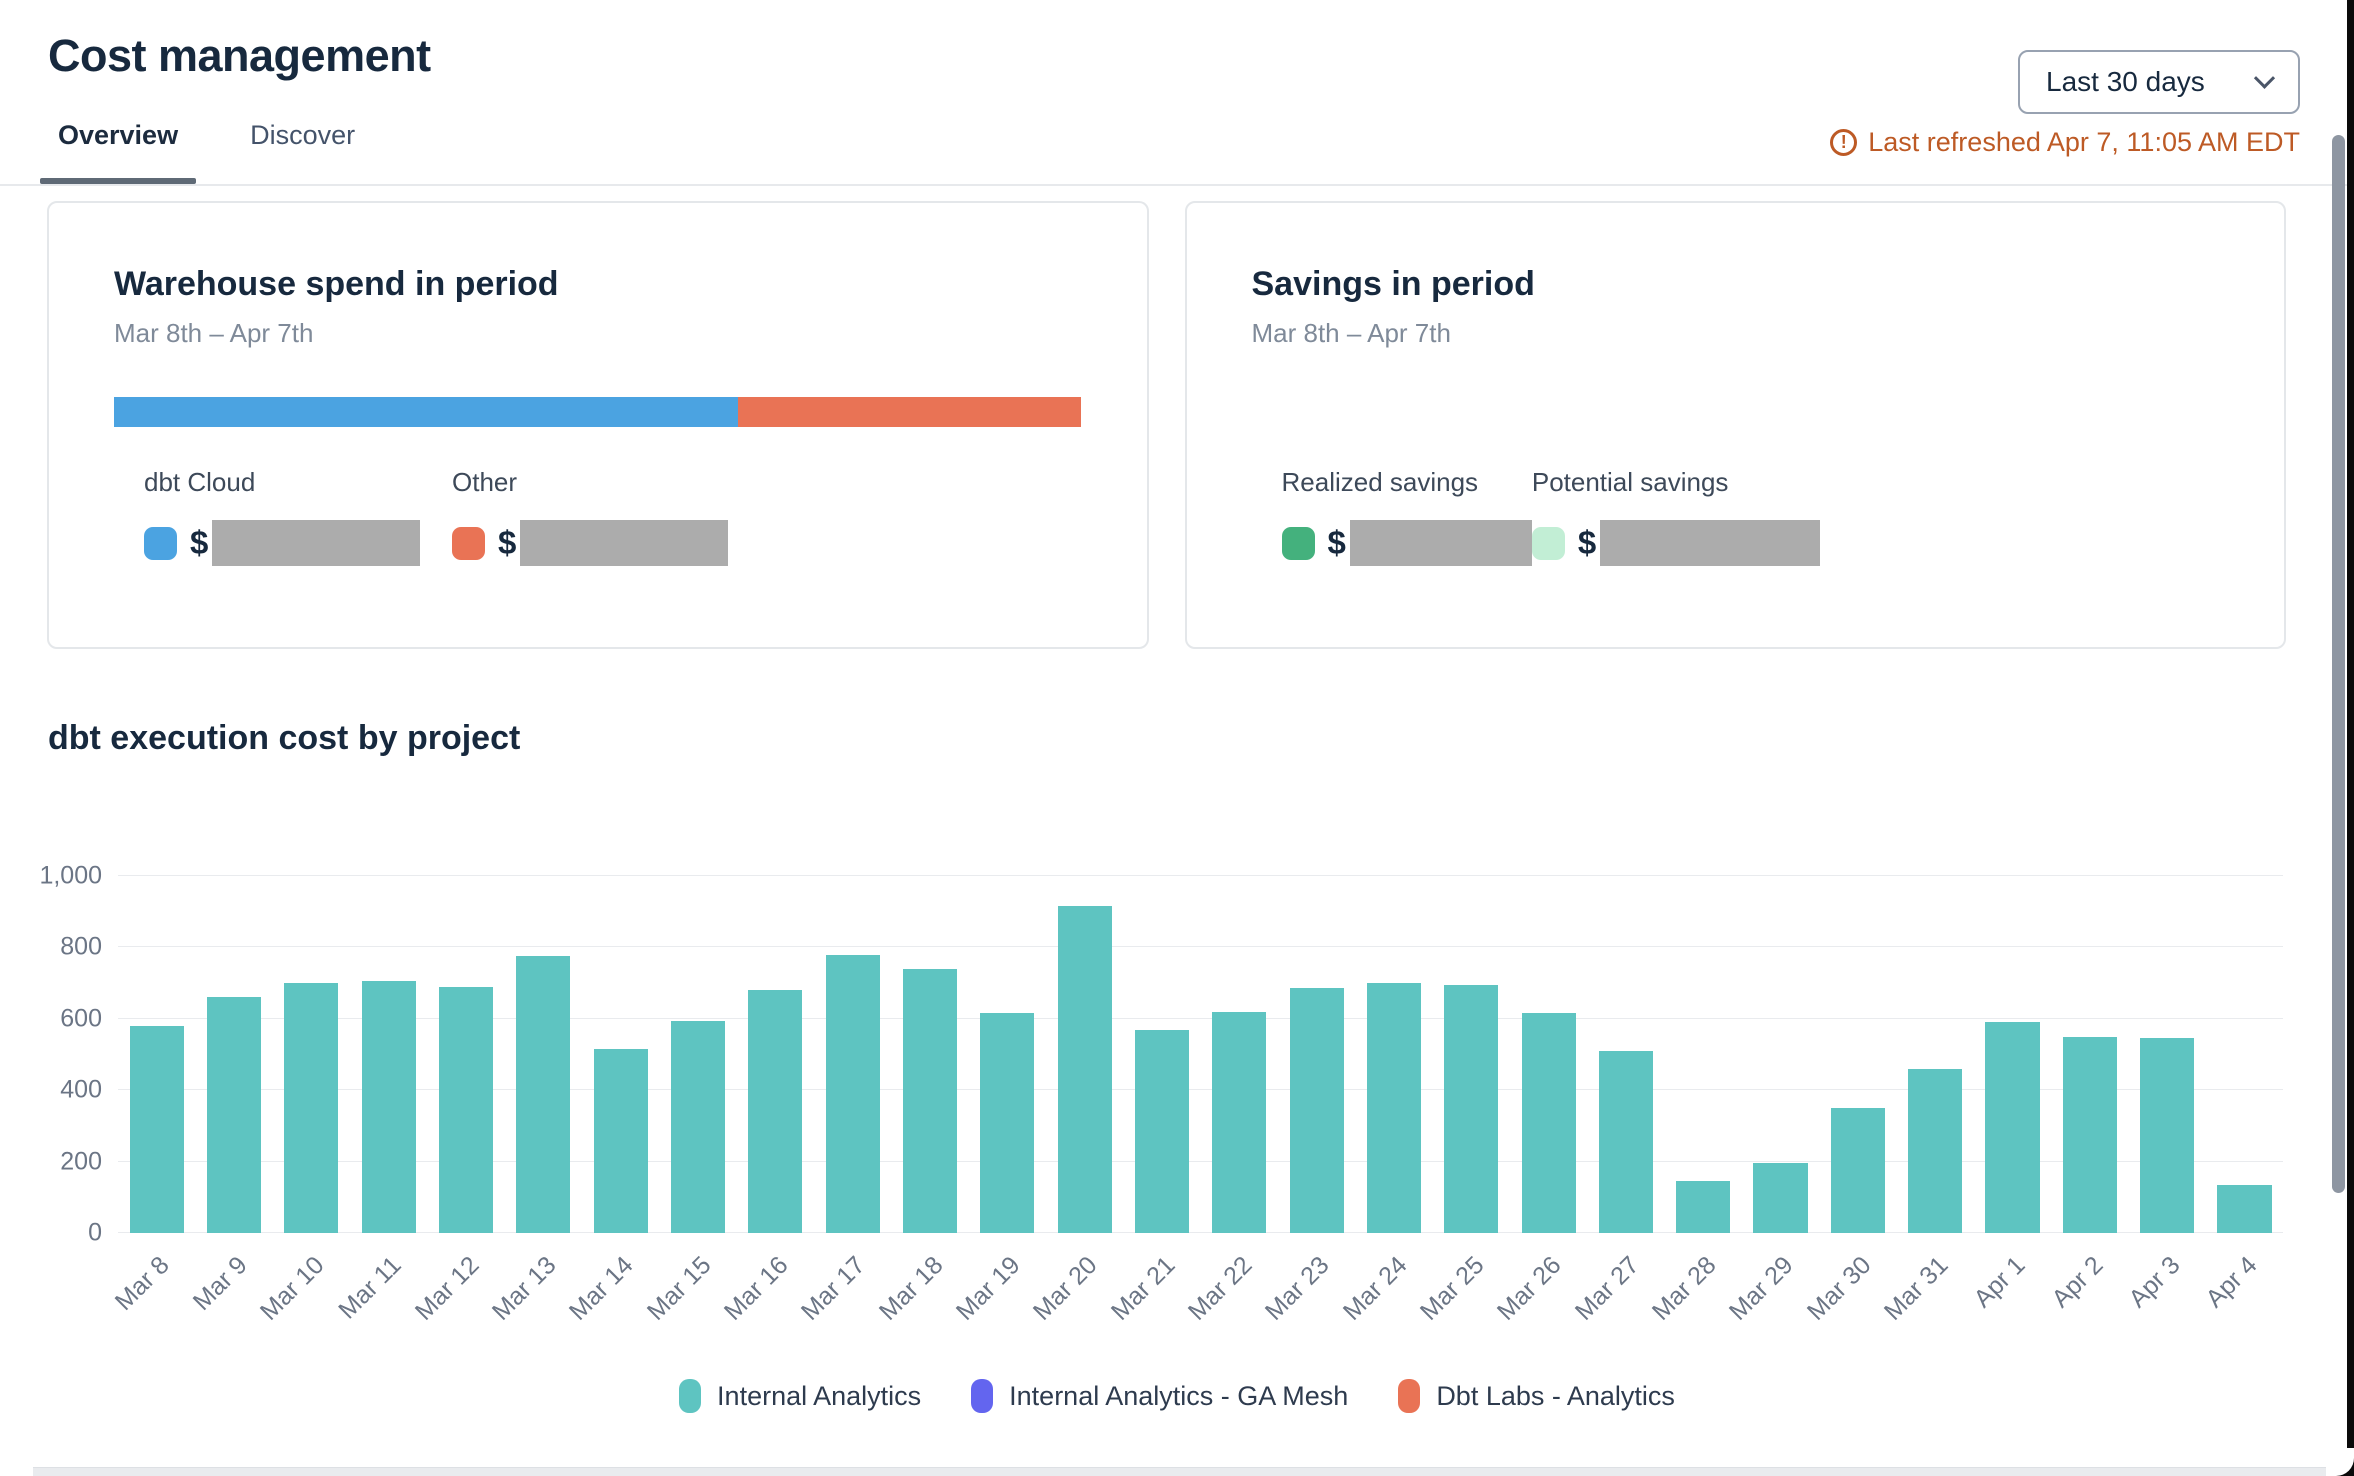  I want to click on x-label-slot: Mar 21, so click(1152, 1289).